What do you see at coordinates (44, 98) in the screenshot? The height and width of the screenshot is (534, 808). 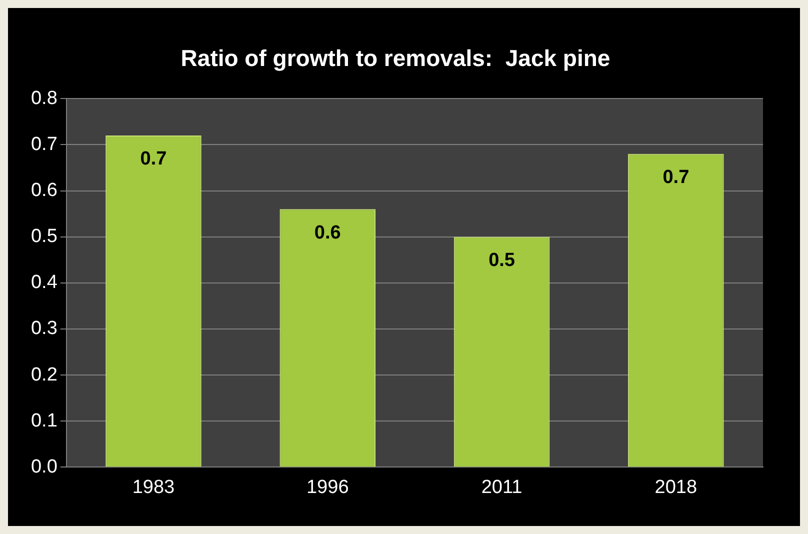 I see `y-tick-label: 0.8` at bounding box center [44, 98].